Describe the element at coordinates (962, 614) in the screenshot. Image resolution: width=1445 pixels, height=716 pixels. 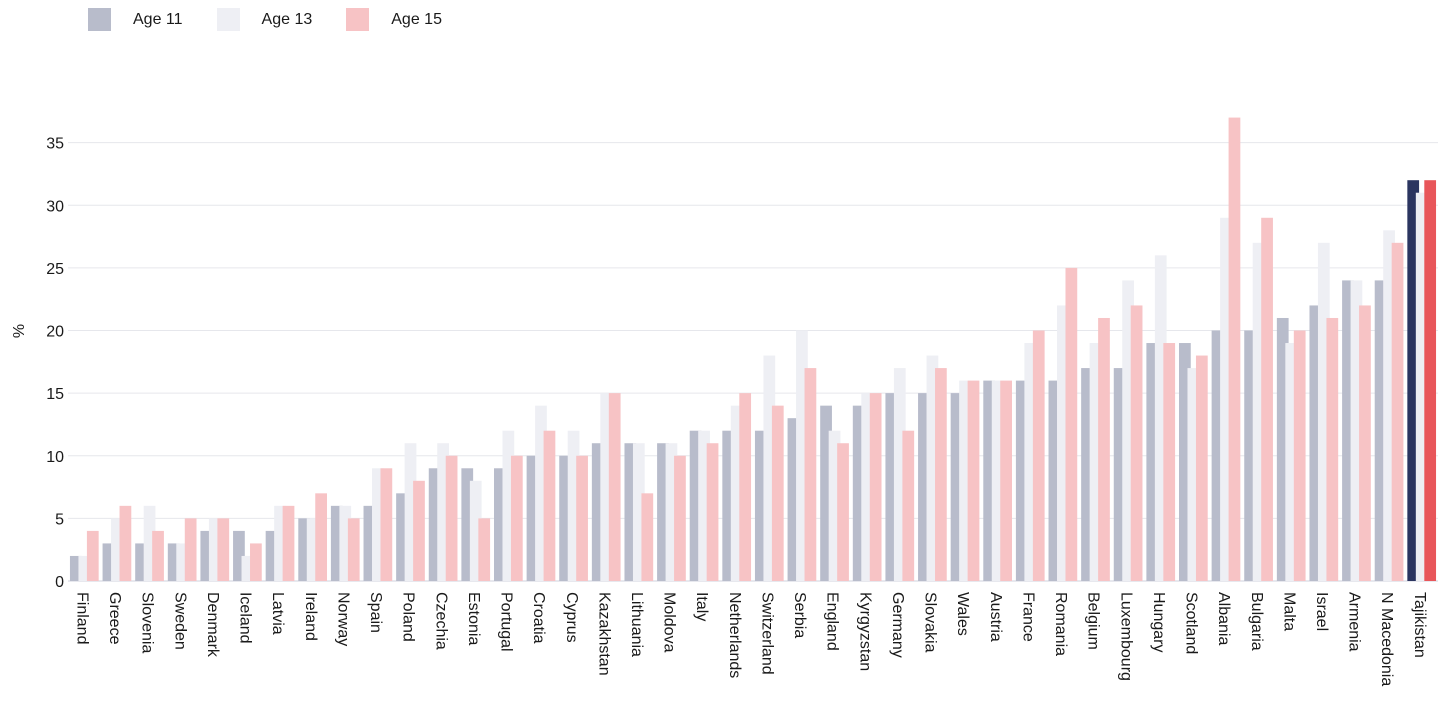
I see `x-tick-label: Wales` at that location.